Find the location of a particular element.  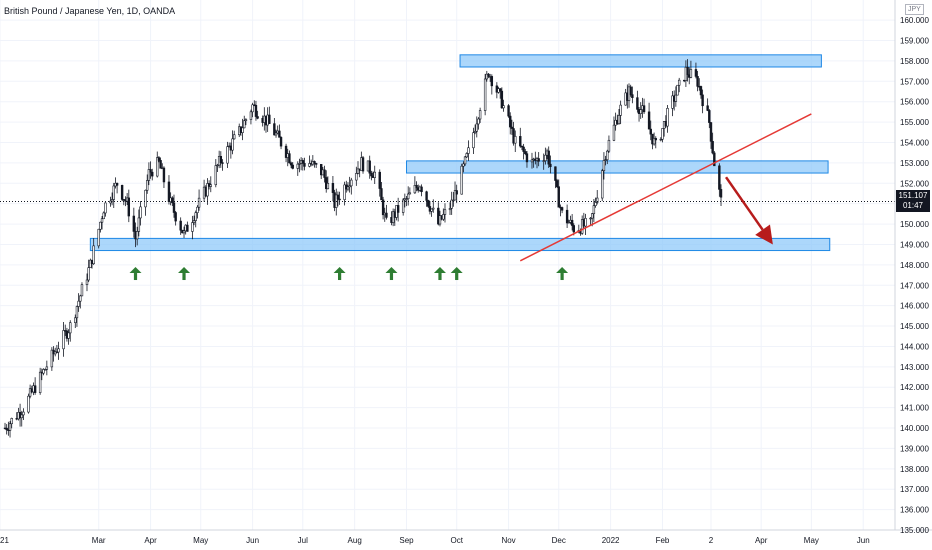

y-tick-label: 154.000 is located at coordinates (914, 142).